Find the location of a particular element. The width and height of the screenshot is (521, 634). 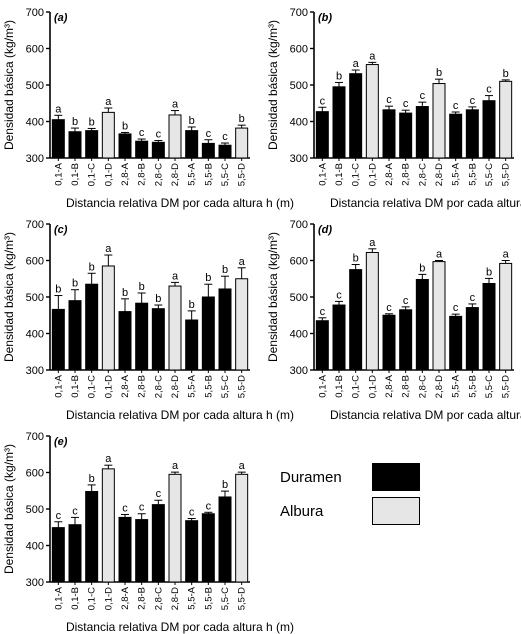

y-axis-label: Densidad básica (kg/m³) is located at coordinates (273, 85).